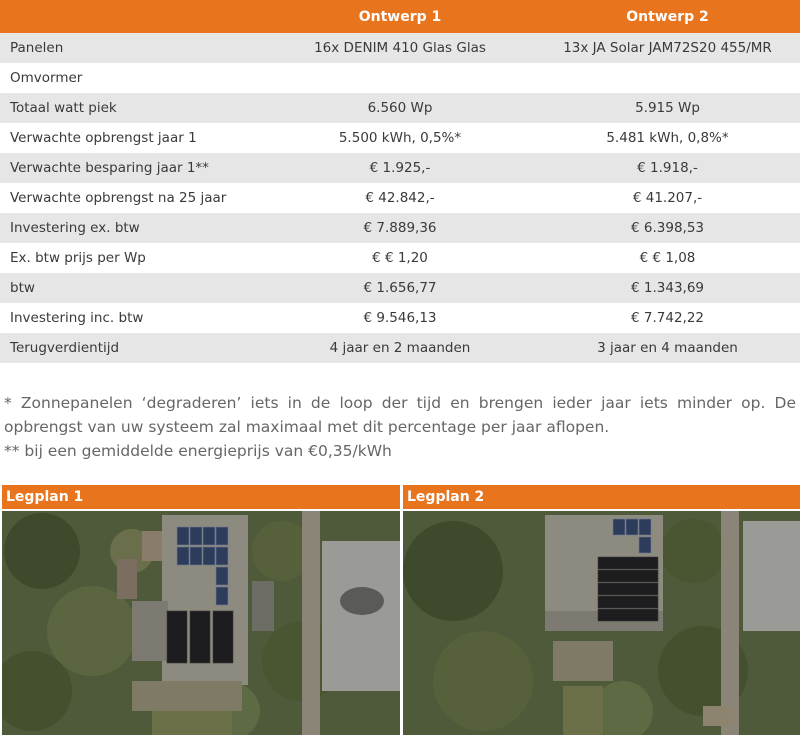 This screenshot has width=800, height=735. Describe the element at coordinates (132, 168) in the screenshot. I see `row-label: Verwachte besparing jaar 1**` at that location.